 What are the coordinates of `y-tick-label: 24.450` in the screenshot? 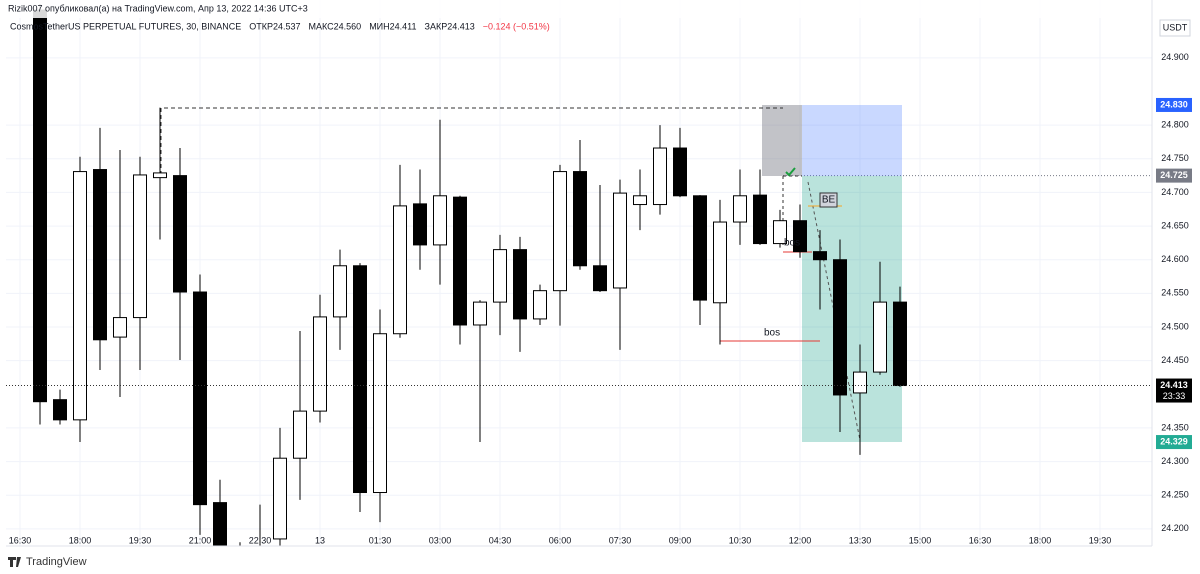 It's located at (1175, 360).